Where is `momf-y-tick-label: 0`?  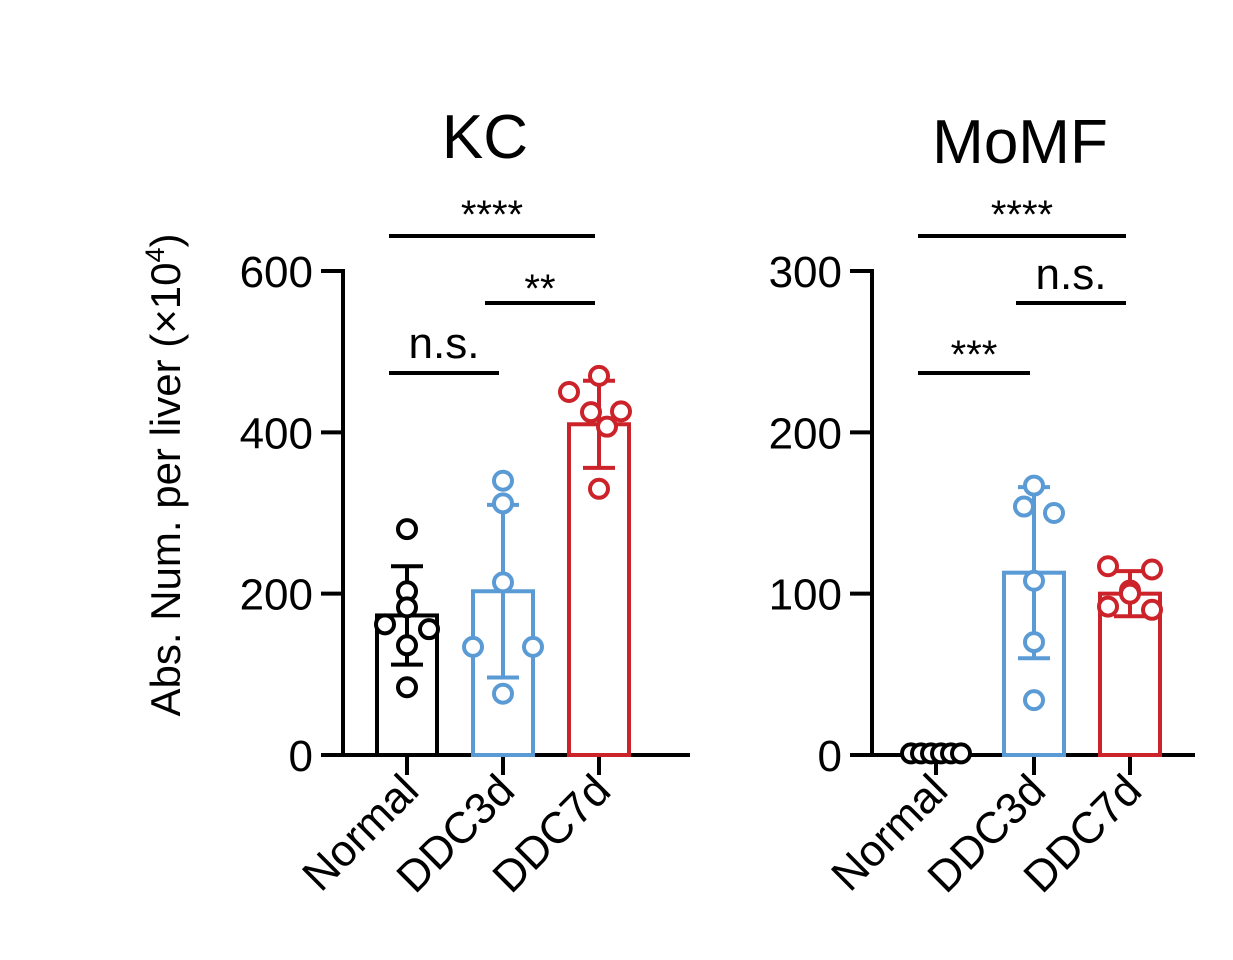 momf-y-tick-label: 0 is located at coordinates (830, 756).